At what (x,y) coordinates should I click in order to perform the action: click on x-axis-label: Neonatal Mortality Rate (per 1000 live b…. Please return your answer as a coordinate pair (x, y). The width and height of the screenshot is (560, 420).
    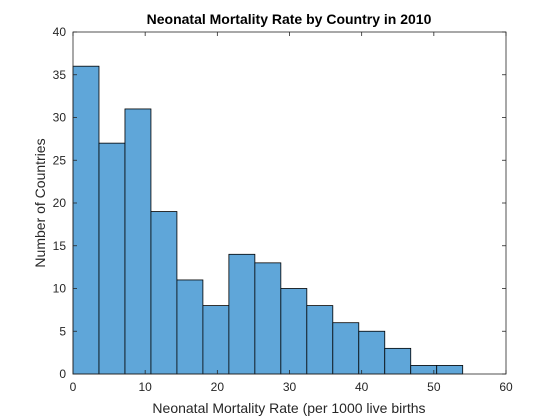
    Looking at the image, I should click on (288, 408).